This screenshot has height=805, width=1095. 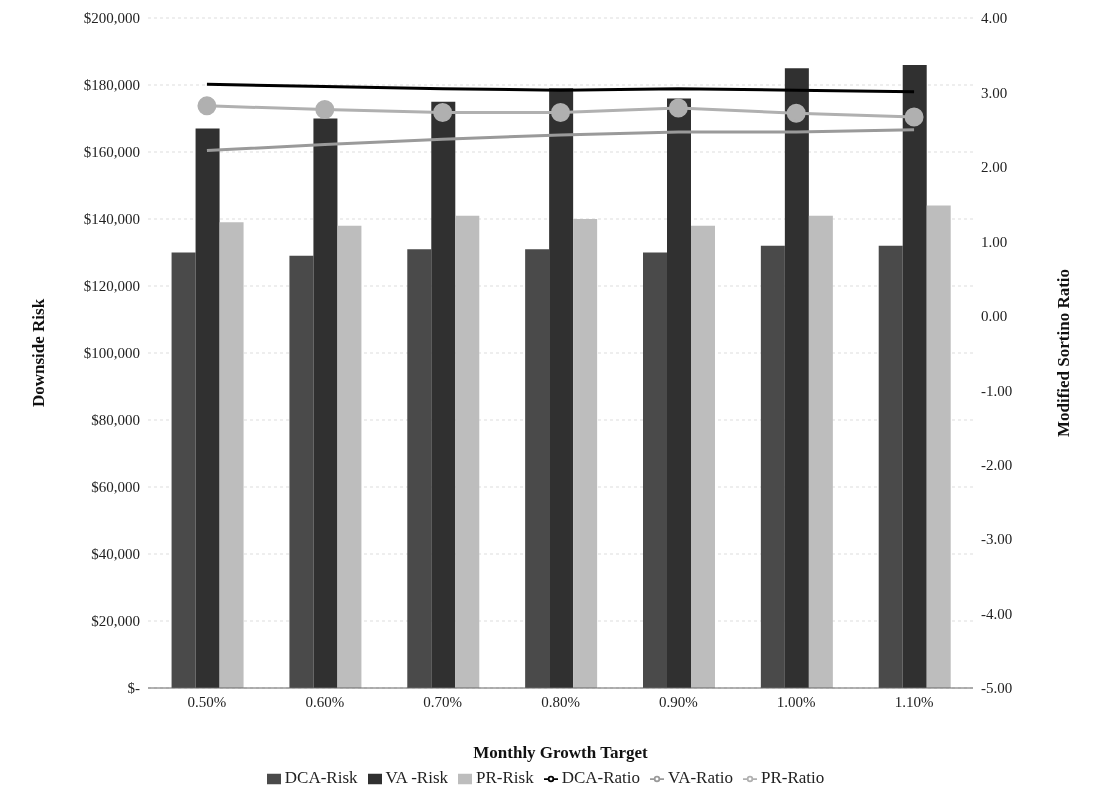 I want to click on legend-label: VA -Risk, so click(x=417, y=777).